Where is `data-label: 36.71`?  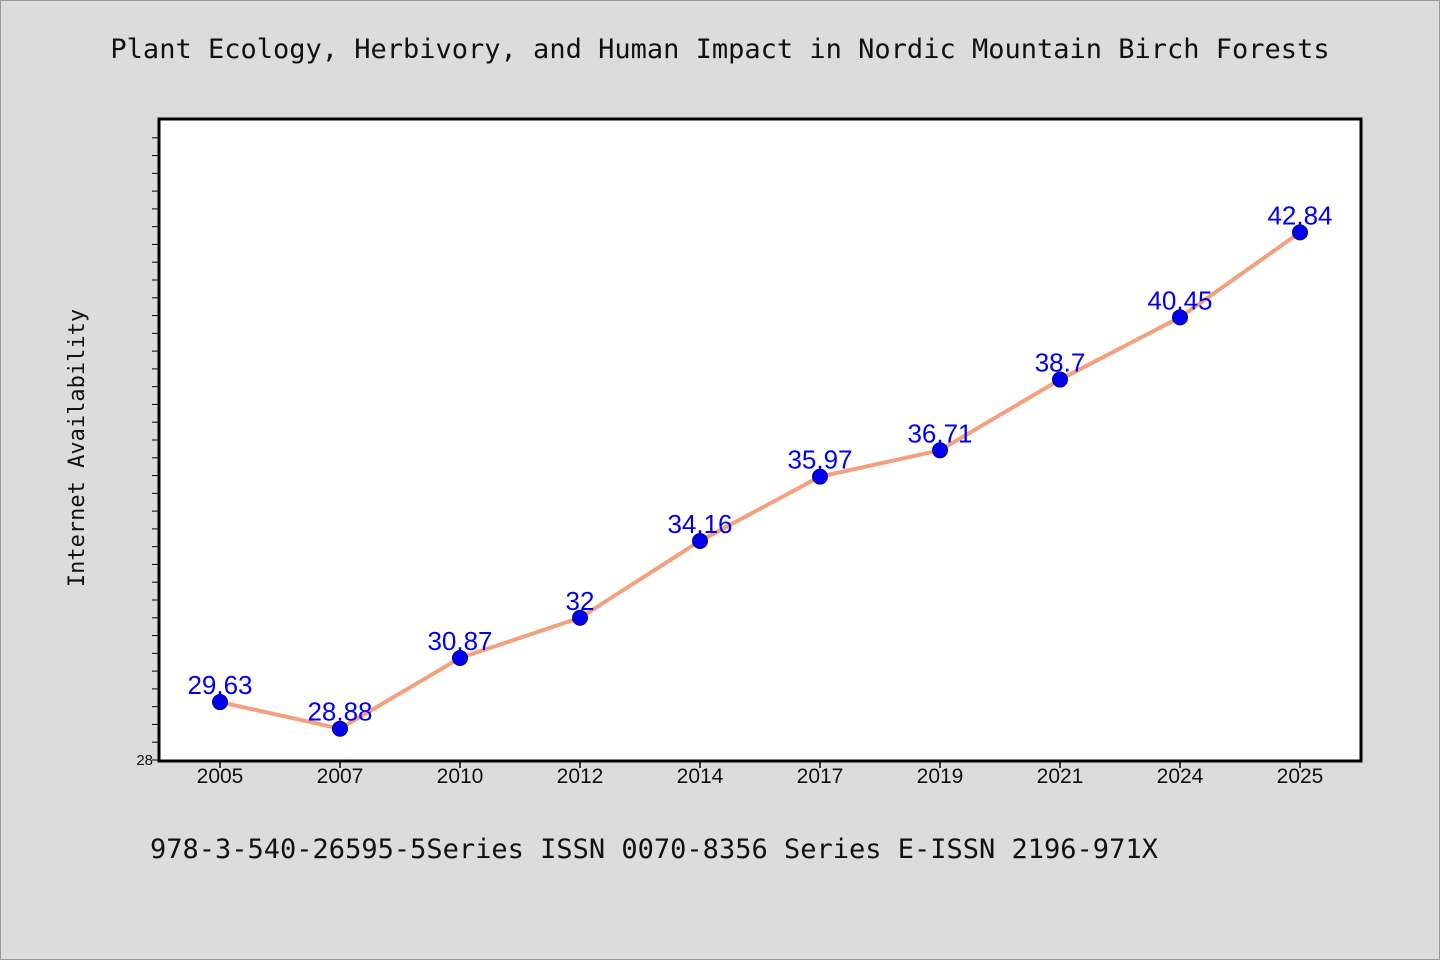 data-label: 36.71 is located at coordinates (939, 433).